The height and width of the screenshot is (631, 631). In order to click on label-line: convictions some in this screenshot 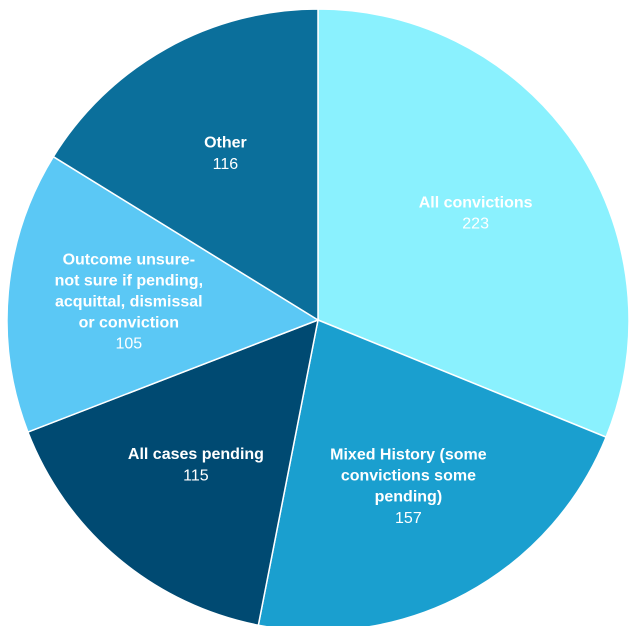, I will do `click(408, 476)`.